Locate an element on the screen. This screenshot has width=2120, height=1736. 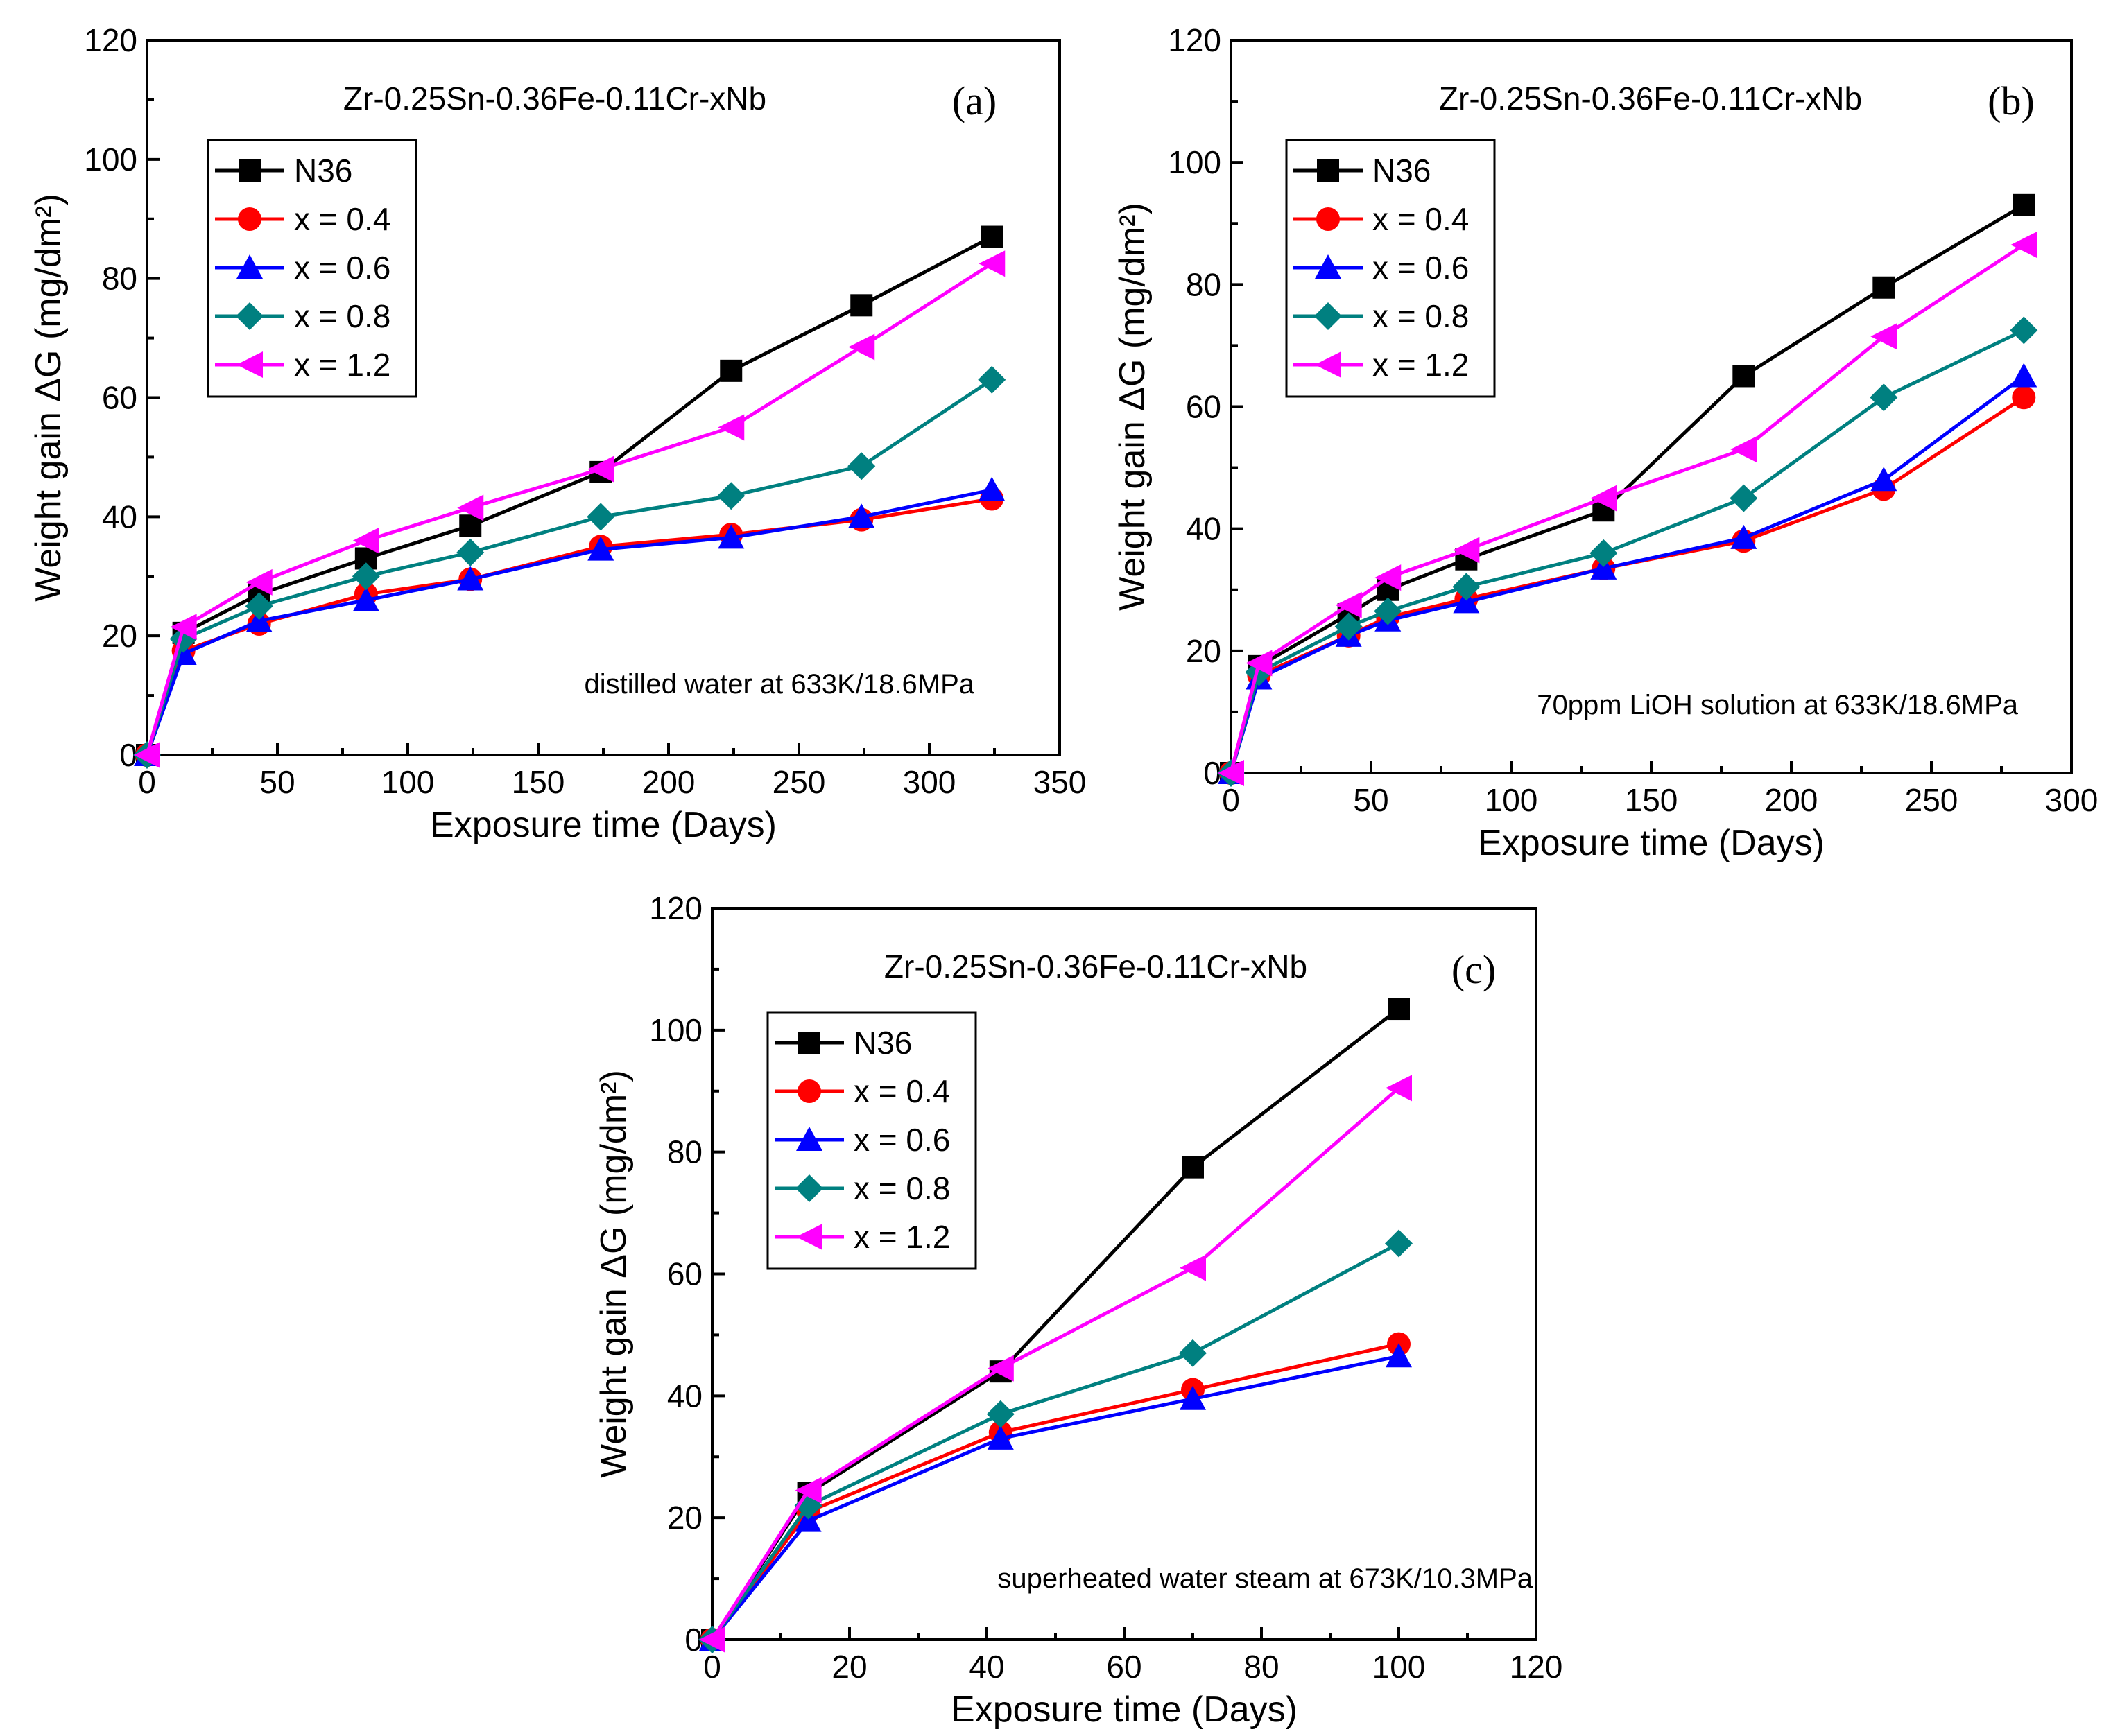
y-tick-label: 120 is located at coordinates (1194, 40).